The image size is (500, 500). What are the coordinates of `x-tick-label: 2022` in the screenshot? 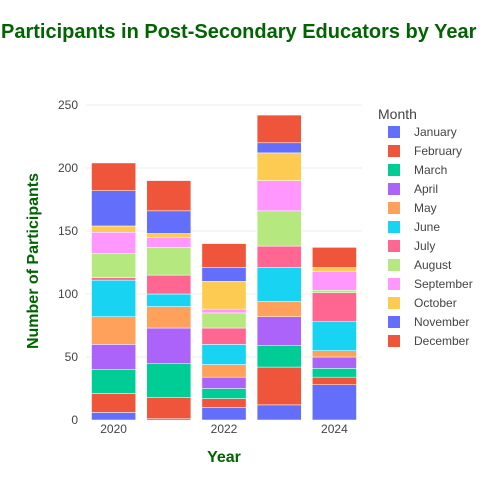 It's located at (224, 429).